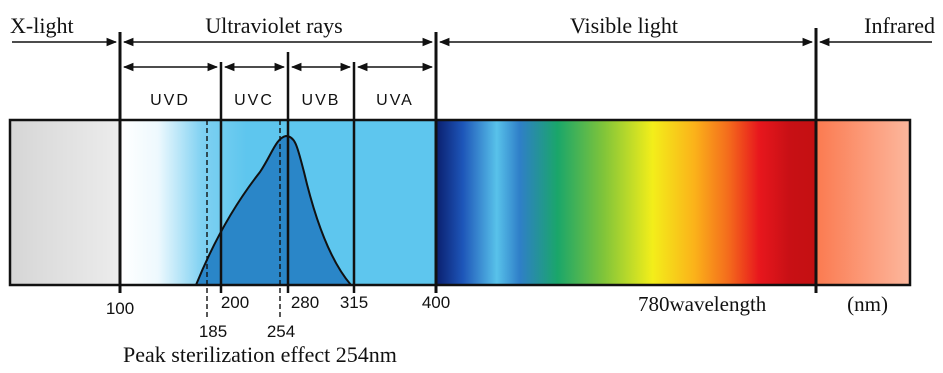  What do you see at coordinates (624, 25) in the screenshot?
I see `visible-light-label: Visible light` at bounding box center [624, 25].